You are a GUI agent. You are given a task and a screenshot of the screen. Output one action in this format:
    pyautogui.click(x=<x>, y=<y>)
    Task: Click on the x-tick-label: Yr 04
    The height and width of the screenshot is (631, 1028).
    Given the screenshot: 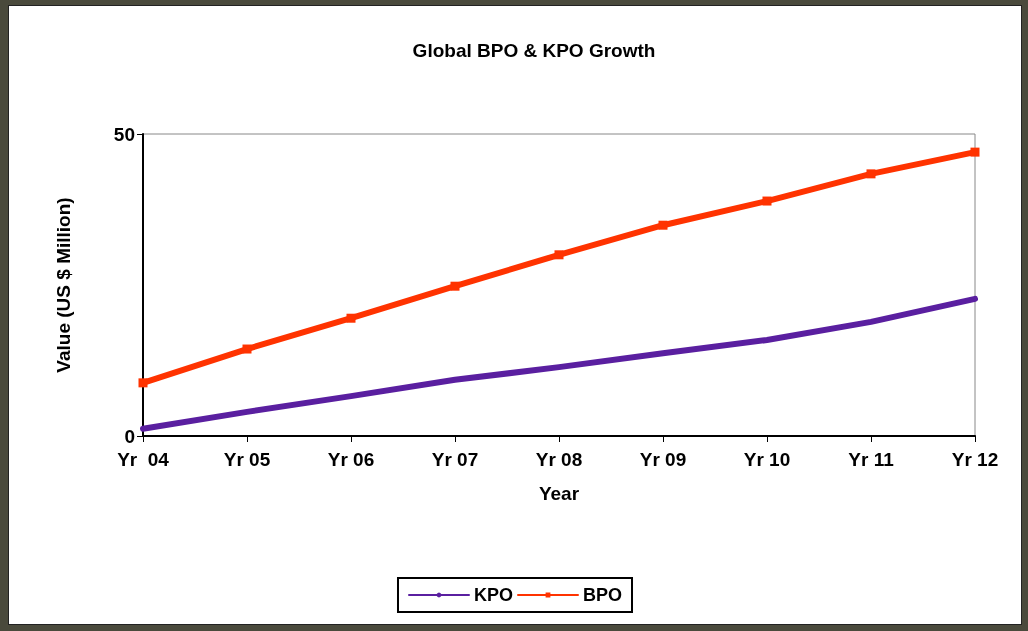 What is the action you would take?
    pyautogui.click(x=143, y=459)
    